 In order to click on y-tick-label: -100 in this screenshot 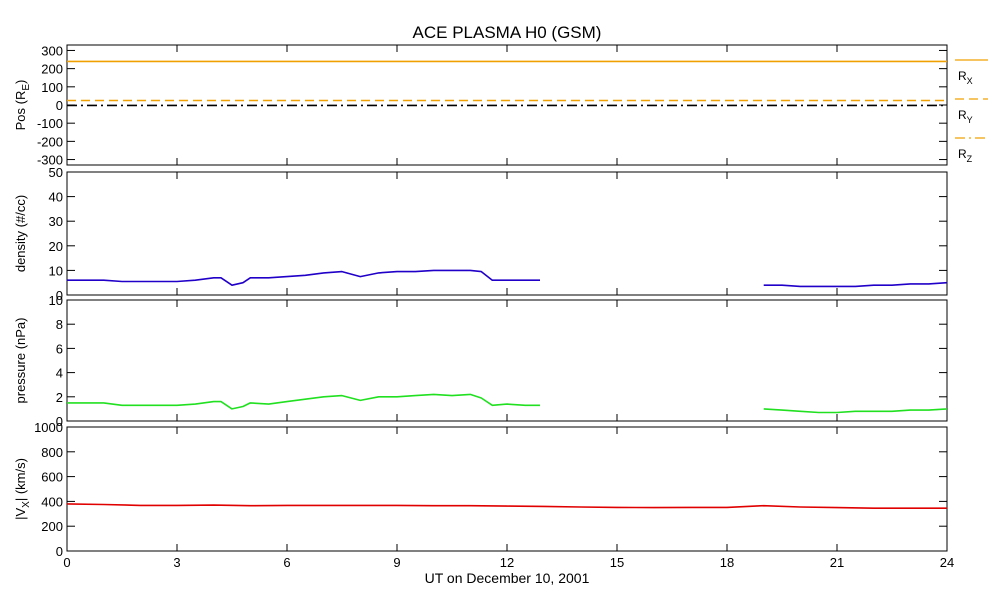, I will do `click(50, 123)`.